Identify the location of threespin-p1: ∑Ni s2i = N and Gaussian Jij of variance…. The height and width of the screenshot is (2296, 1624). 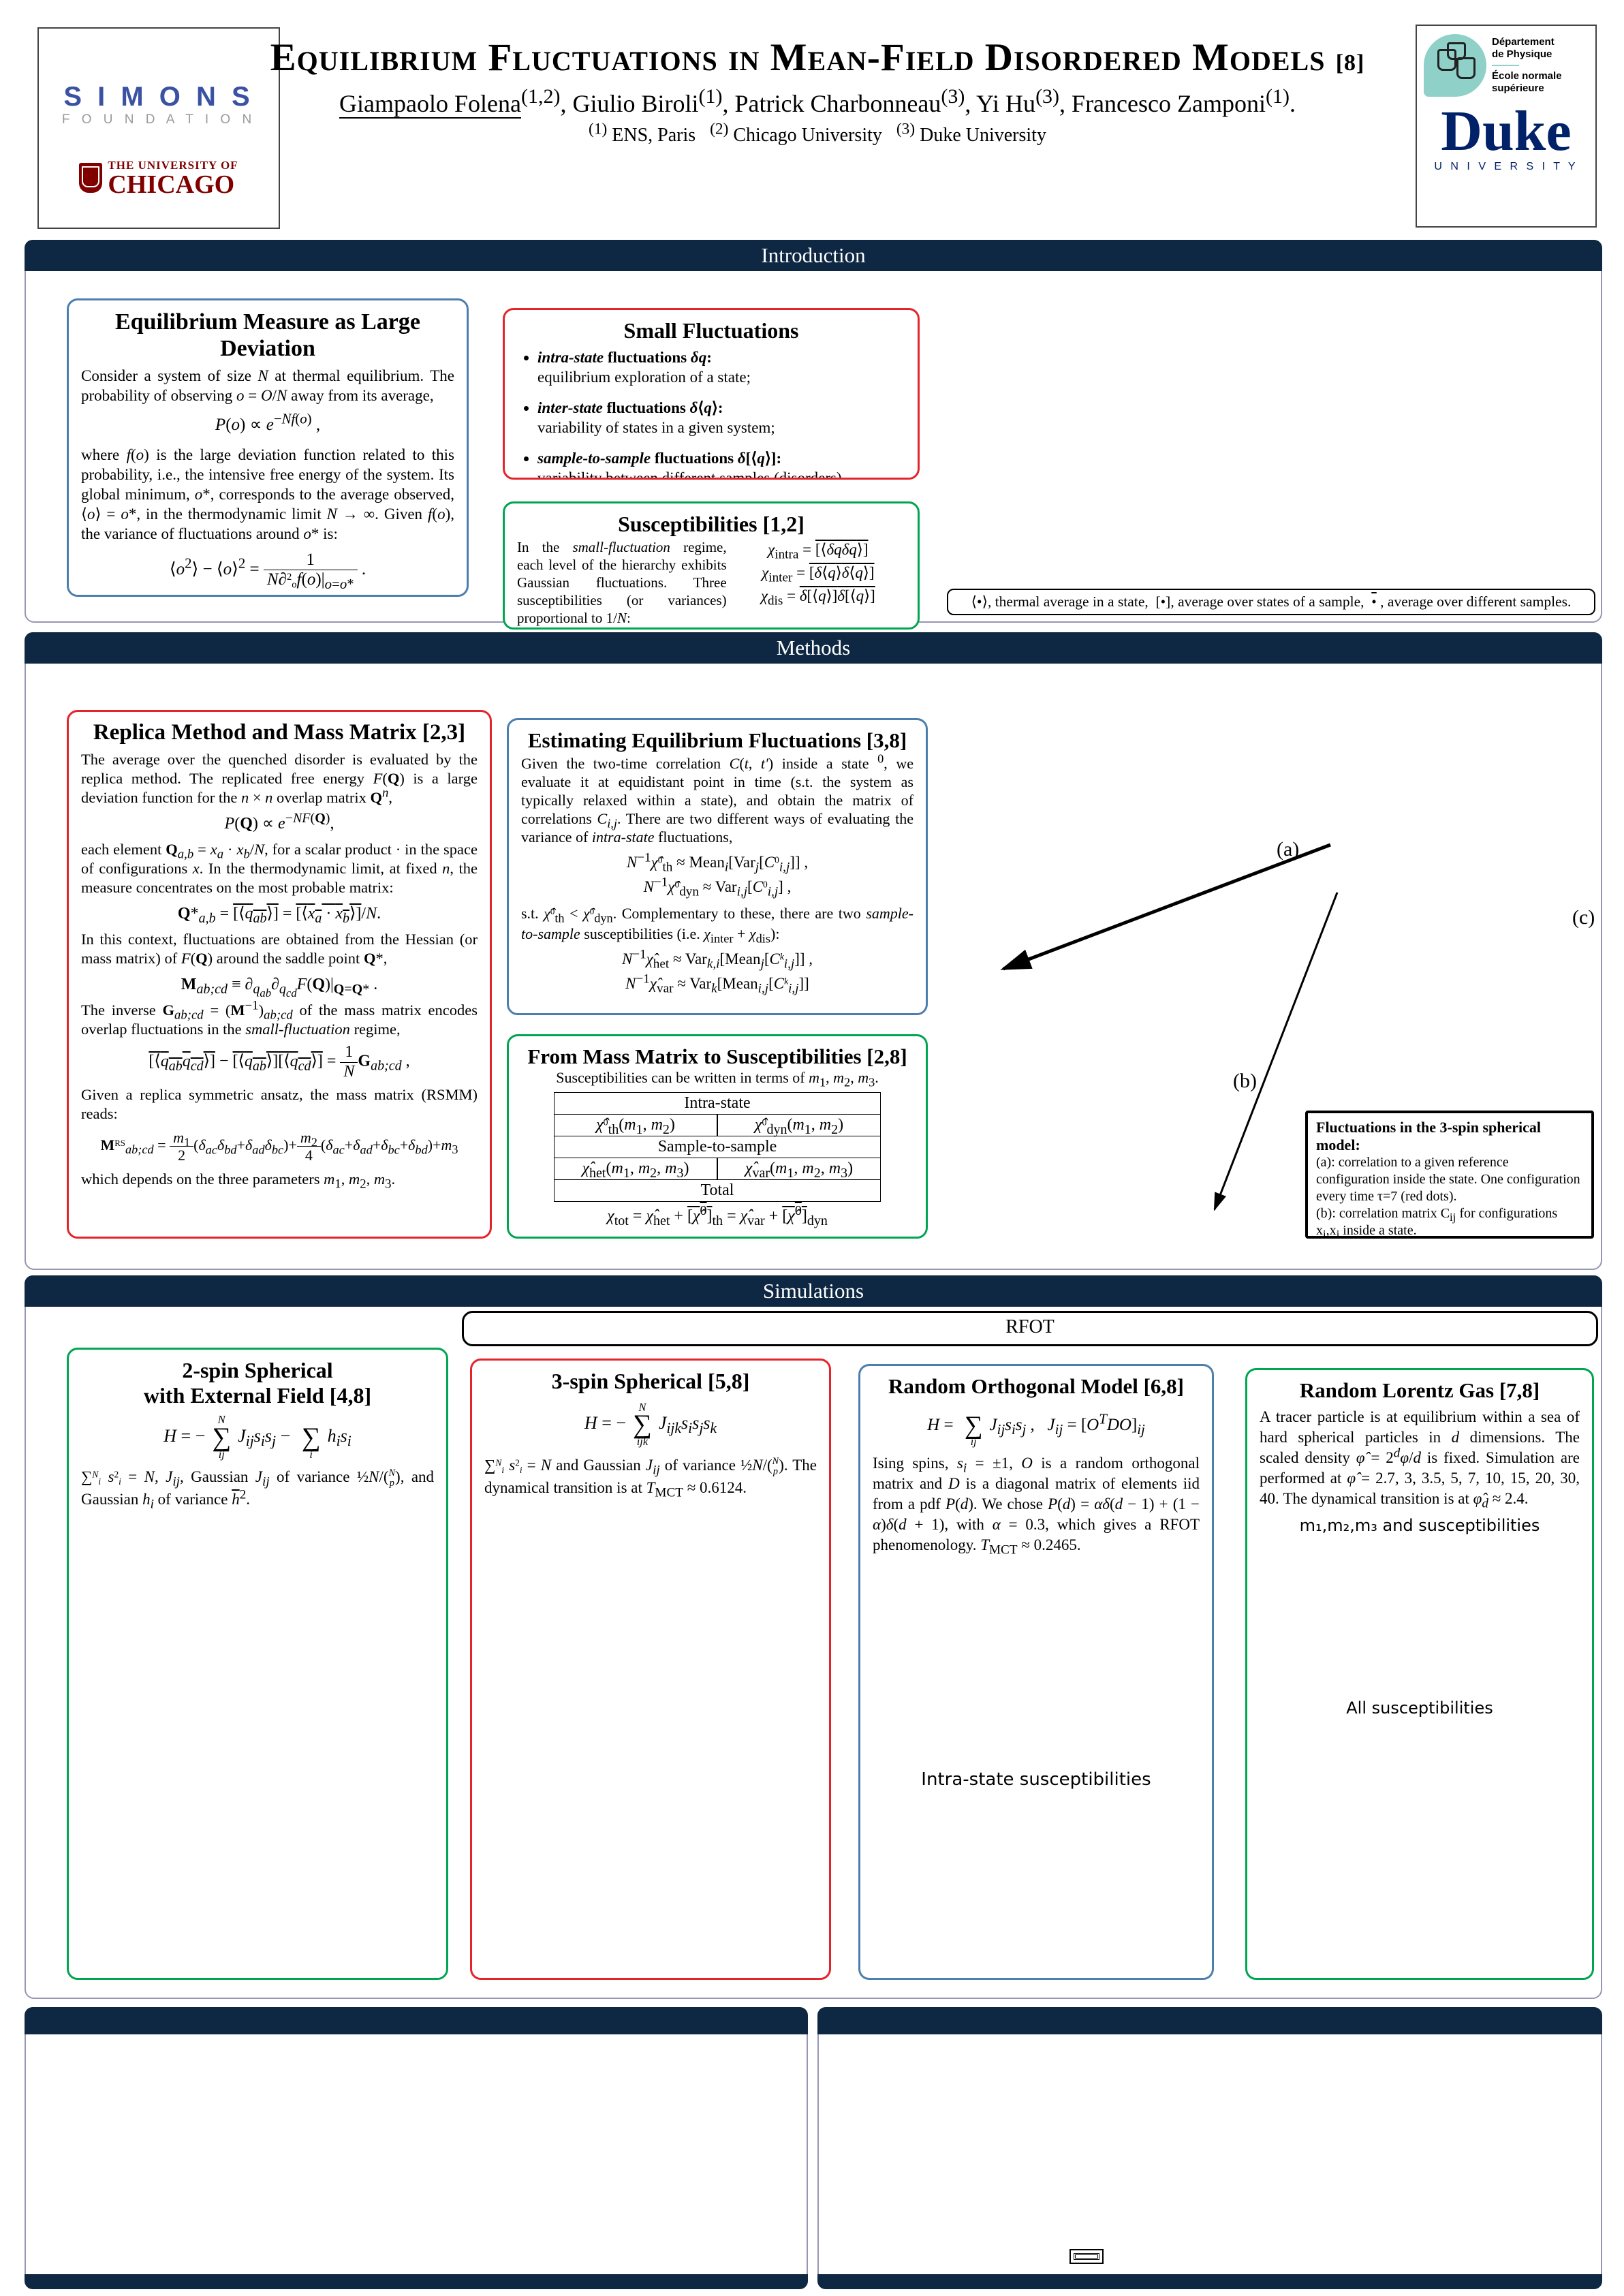
(650, 1478).